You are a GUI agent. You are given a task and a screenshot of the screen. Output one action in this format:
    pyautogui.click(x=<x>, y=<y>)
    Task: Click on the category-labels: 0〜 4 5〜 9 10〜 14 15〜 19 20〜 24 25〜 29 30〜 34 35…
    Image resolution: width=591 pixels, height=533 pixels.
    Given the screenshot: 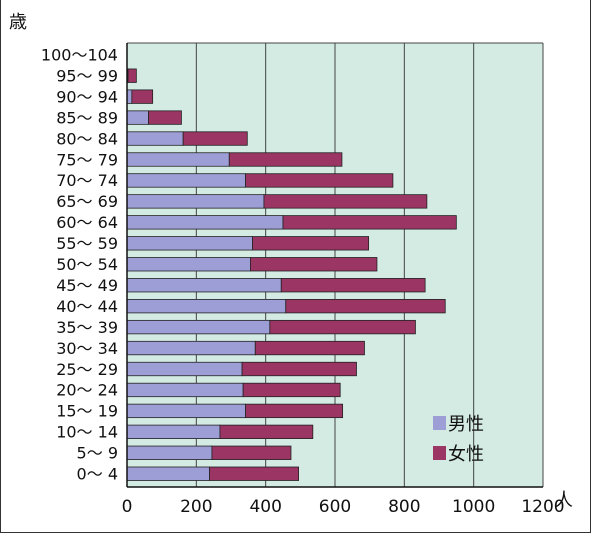 What is the action you would take?
    pyautogui.click(x=79, y=265)
    